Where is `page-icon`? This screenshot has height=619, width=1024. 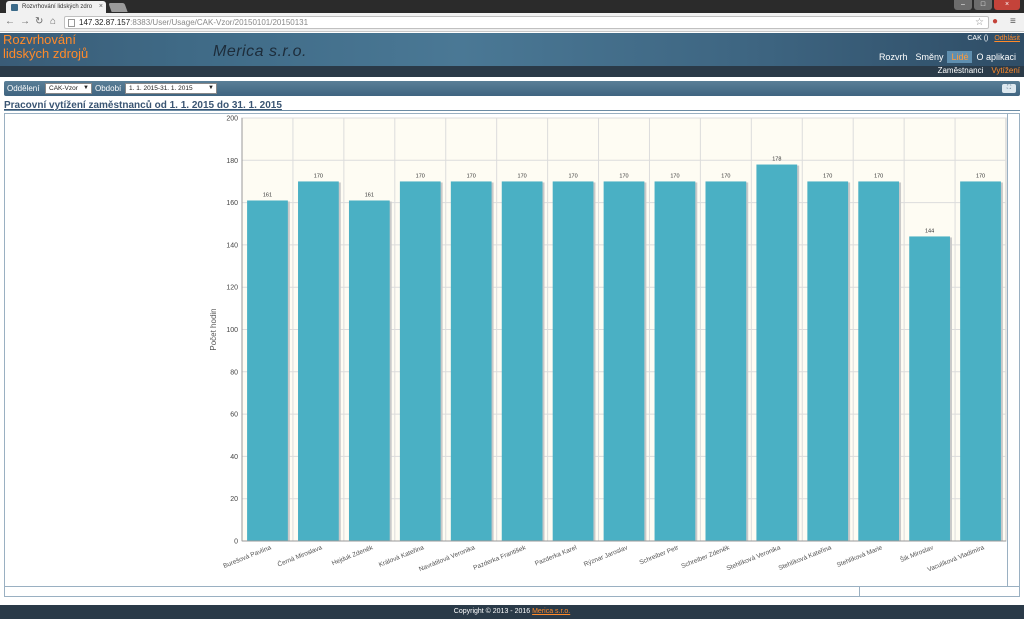 page-icon is located at coordinates (71, 23).